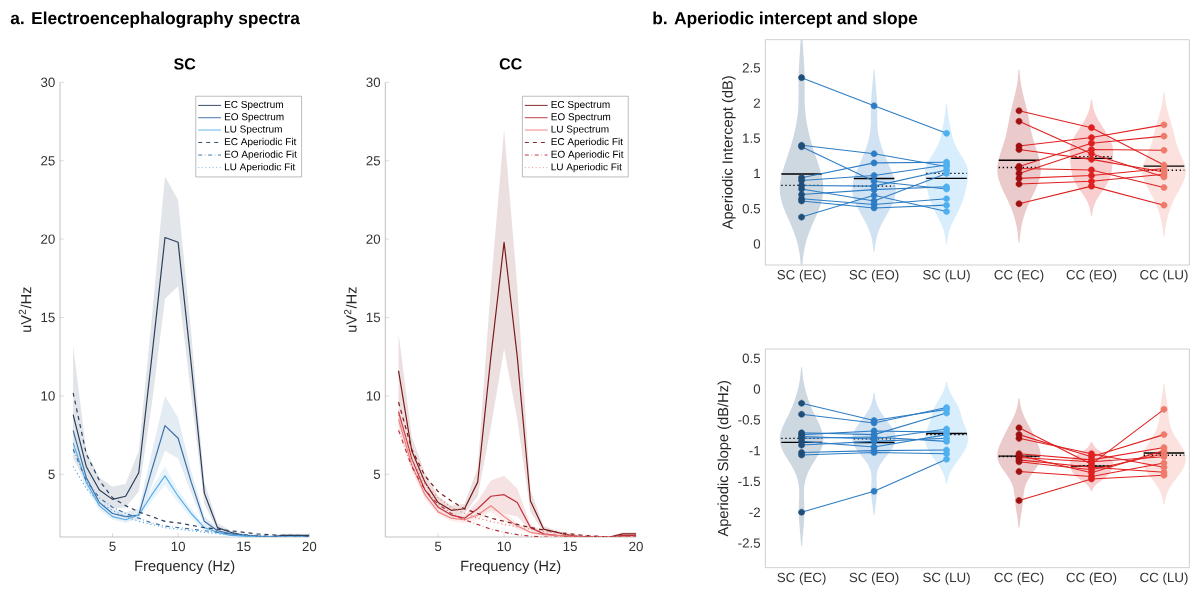 The width and height of the screenshot is (1194, 597). Describe the element at coordinates (756, 103) in the screenshot. I see `y-tick-label: 2` at that location.